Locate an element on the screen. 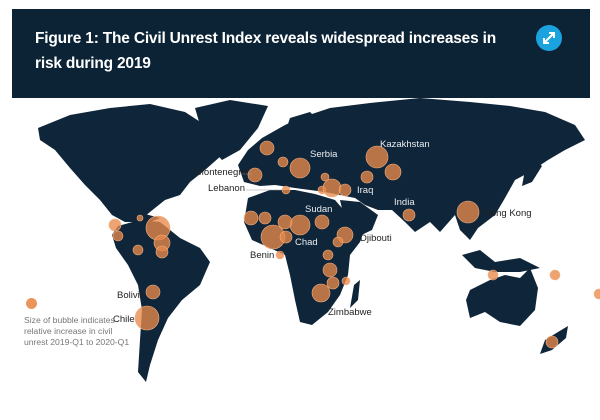  greenland is located at coordinates (231, 130).